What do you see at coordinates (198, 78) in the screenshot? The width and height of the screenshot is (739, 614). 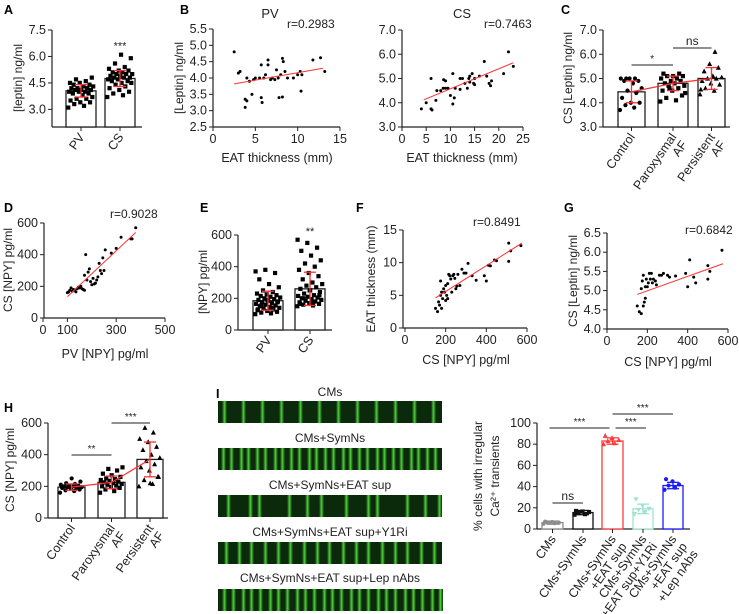 I see `y-tick-label: 4.0` at bounding box center [198, 78].